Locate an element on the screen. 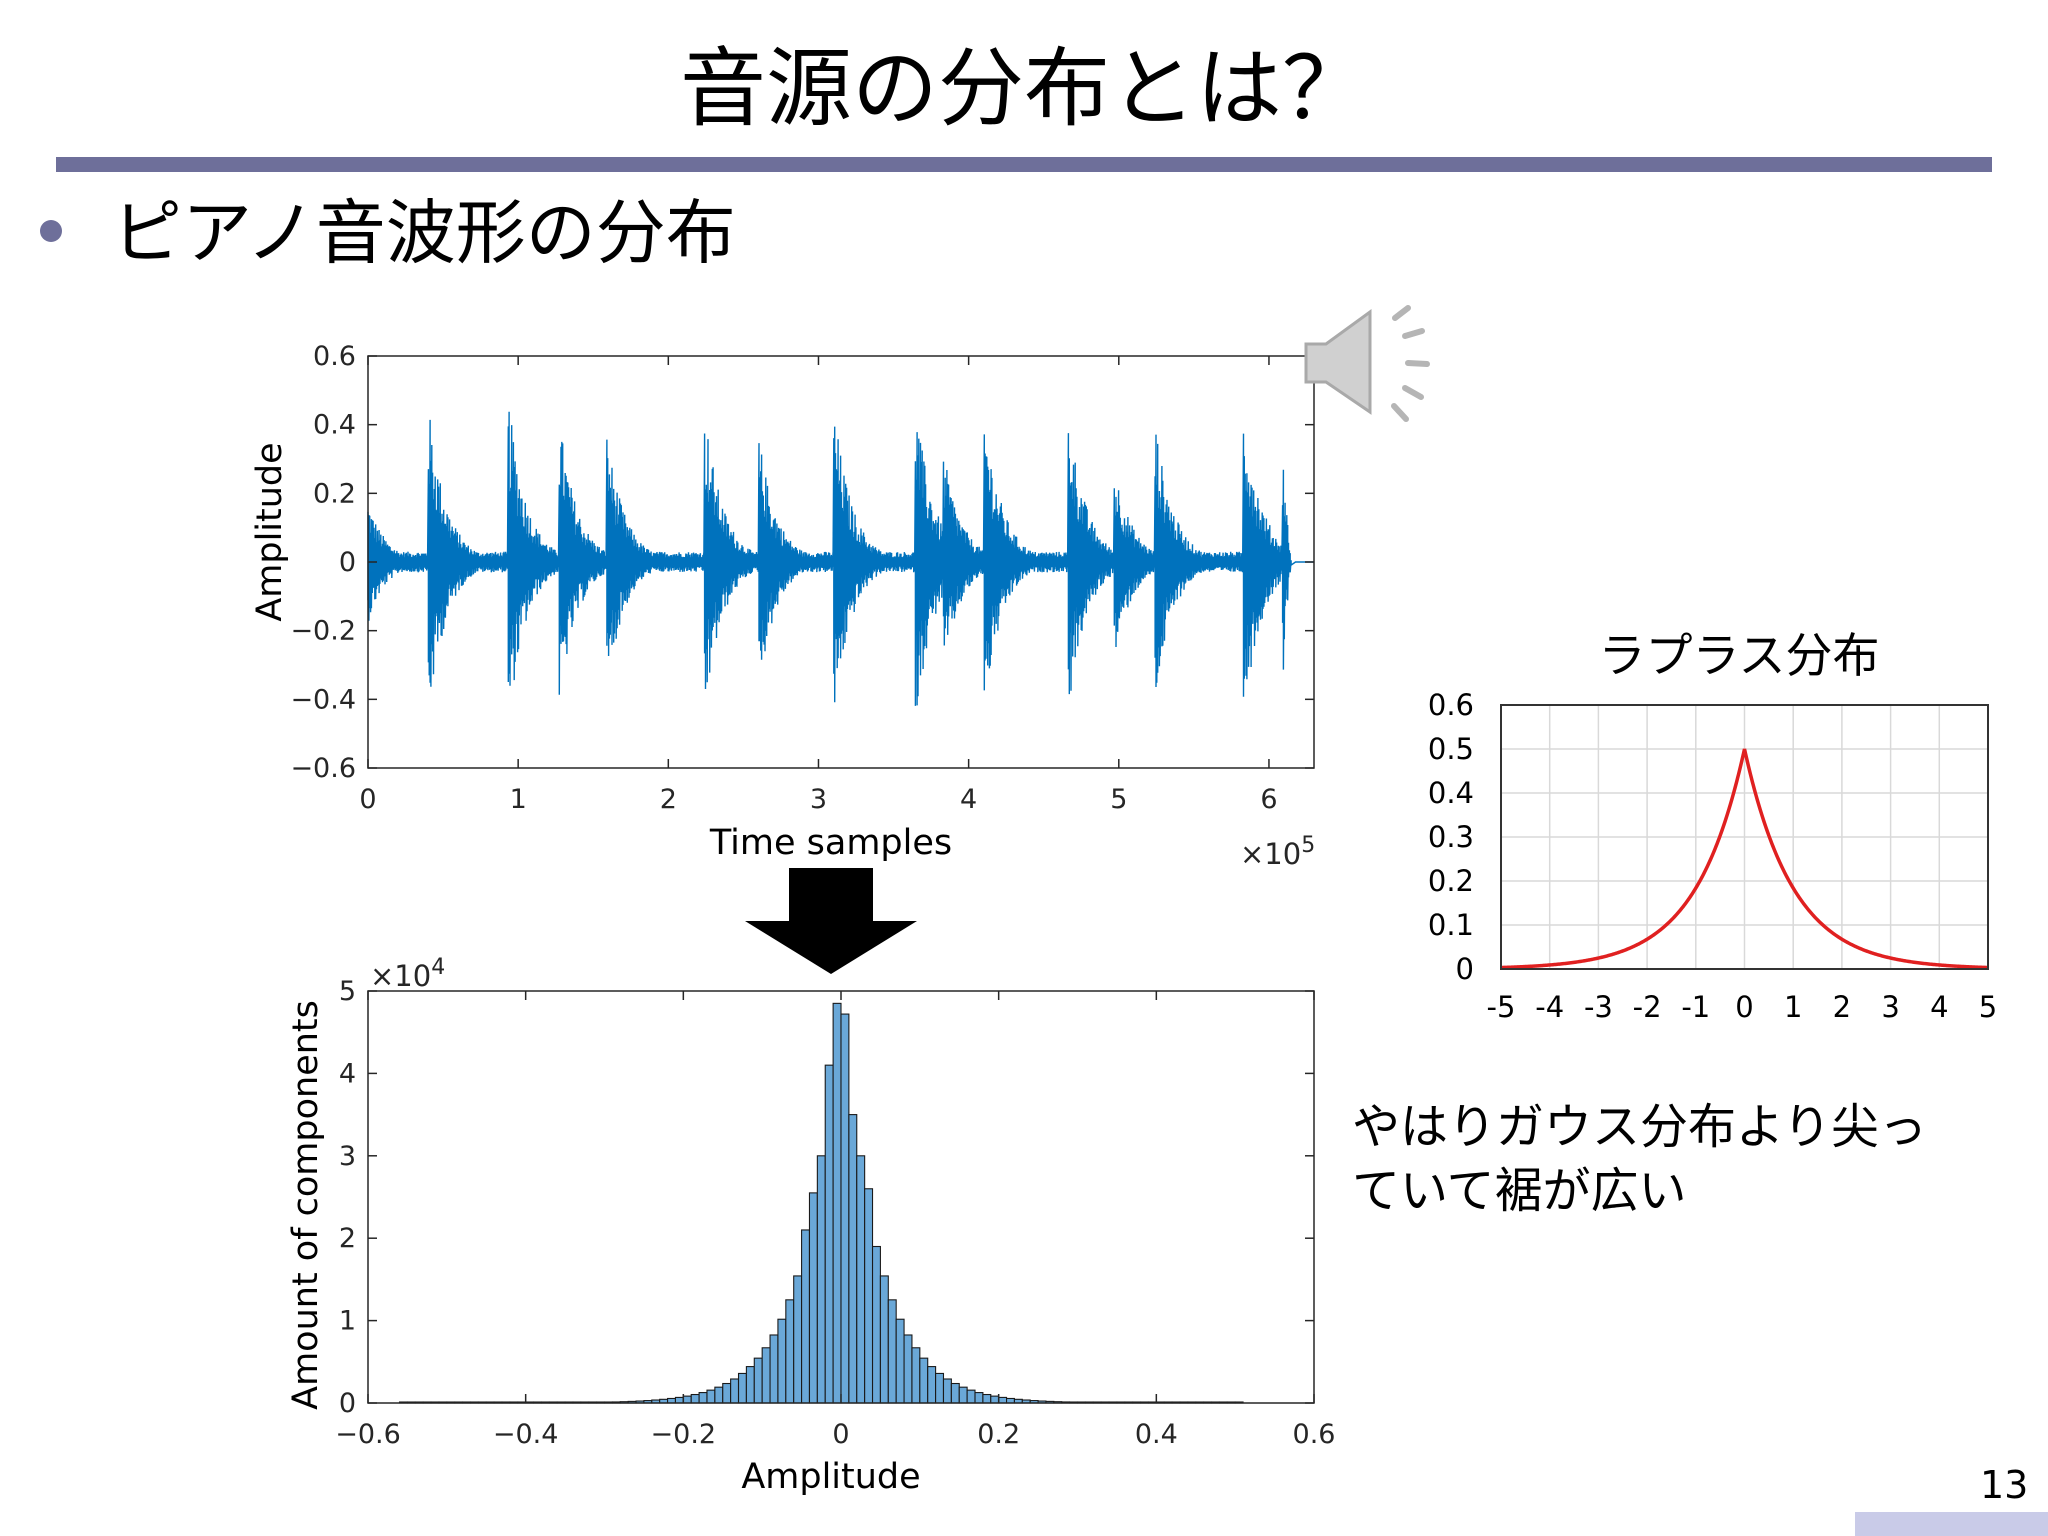  histogram-y-tick-label: 5 is located at coordinates (347, 991).